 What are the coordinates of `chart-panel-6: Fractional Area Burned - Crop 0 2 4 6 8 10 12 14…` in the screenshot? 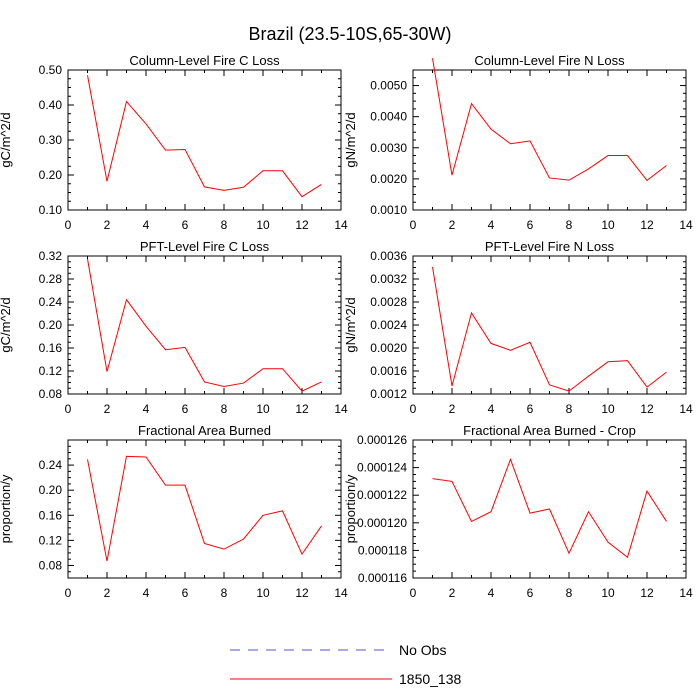 It's located at (518, 511).